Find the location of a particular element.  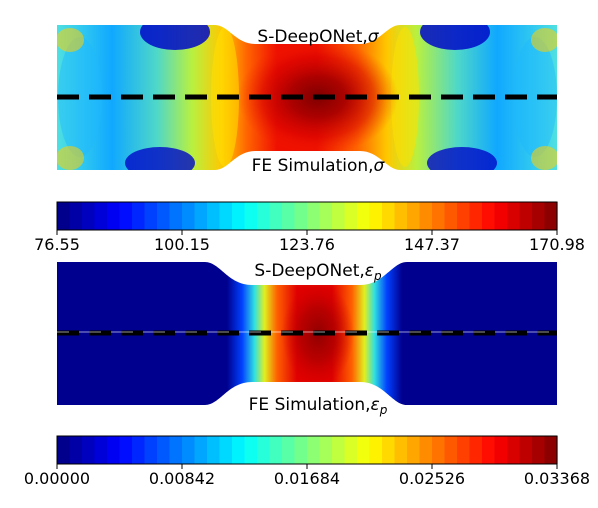

stress-tick-2: 123.76 is located at coordinates (307, 244).